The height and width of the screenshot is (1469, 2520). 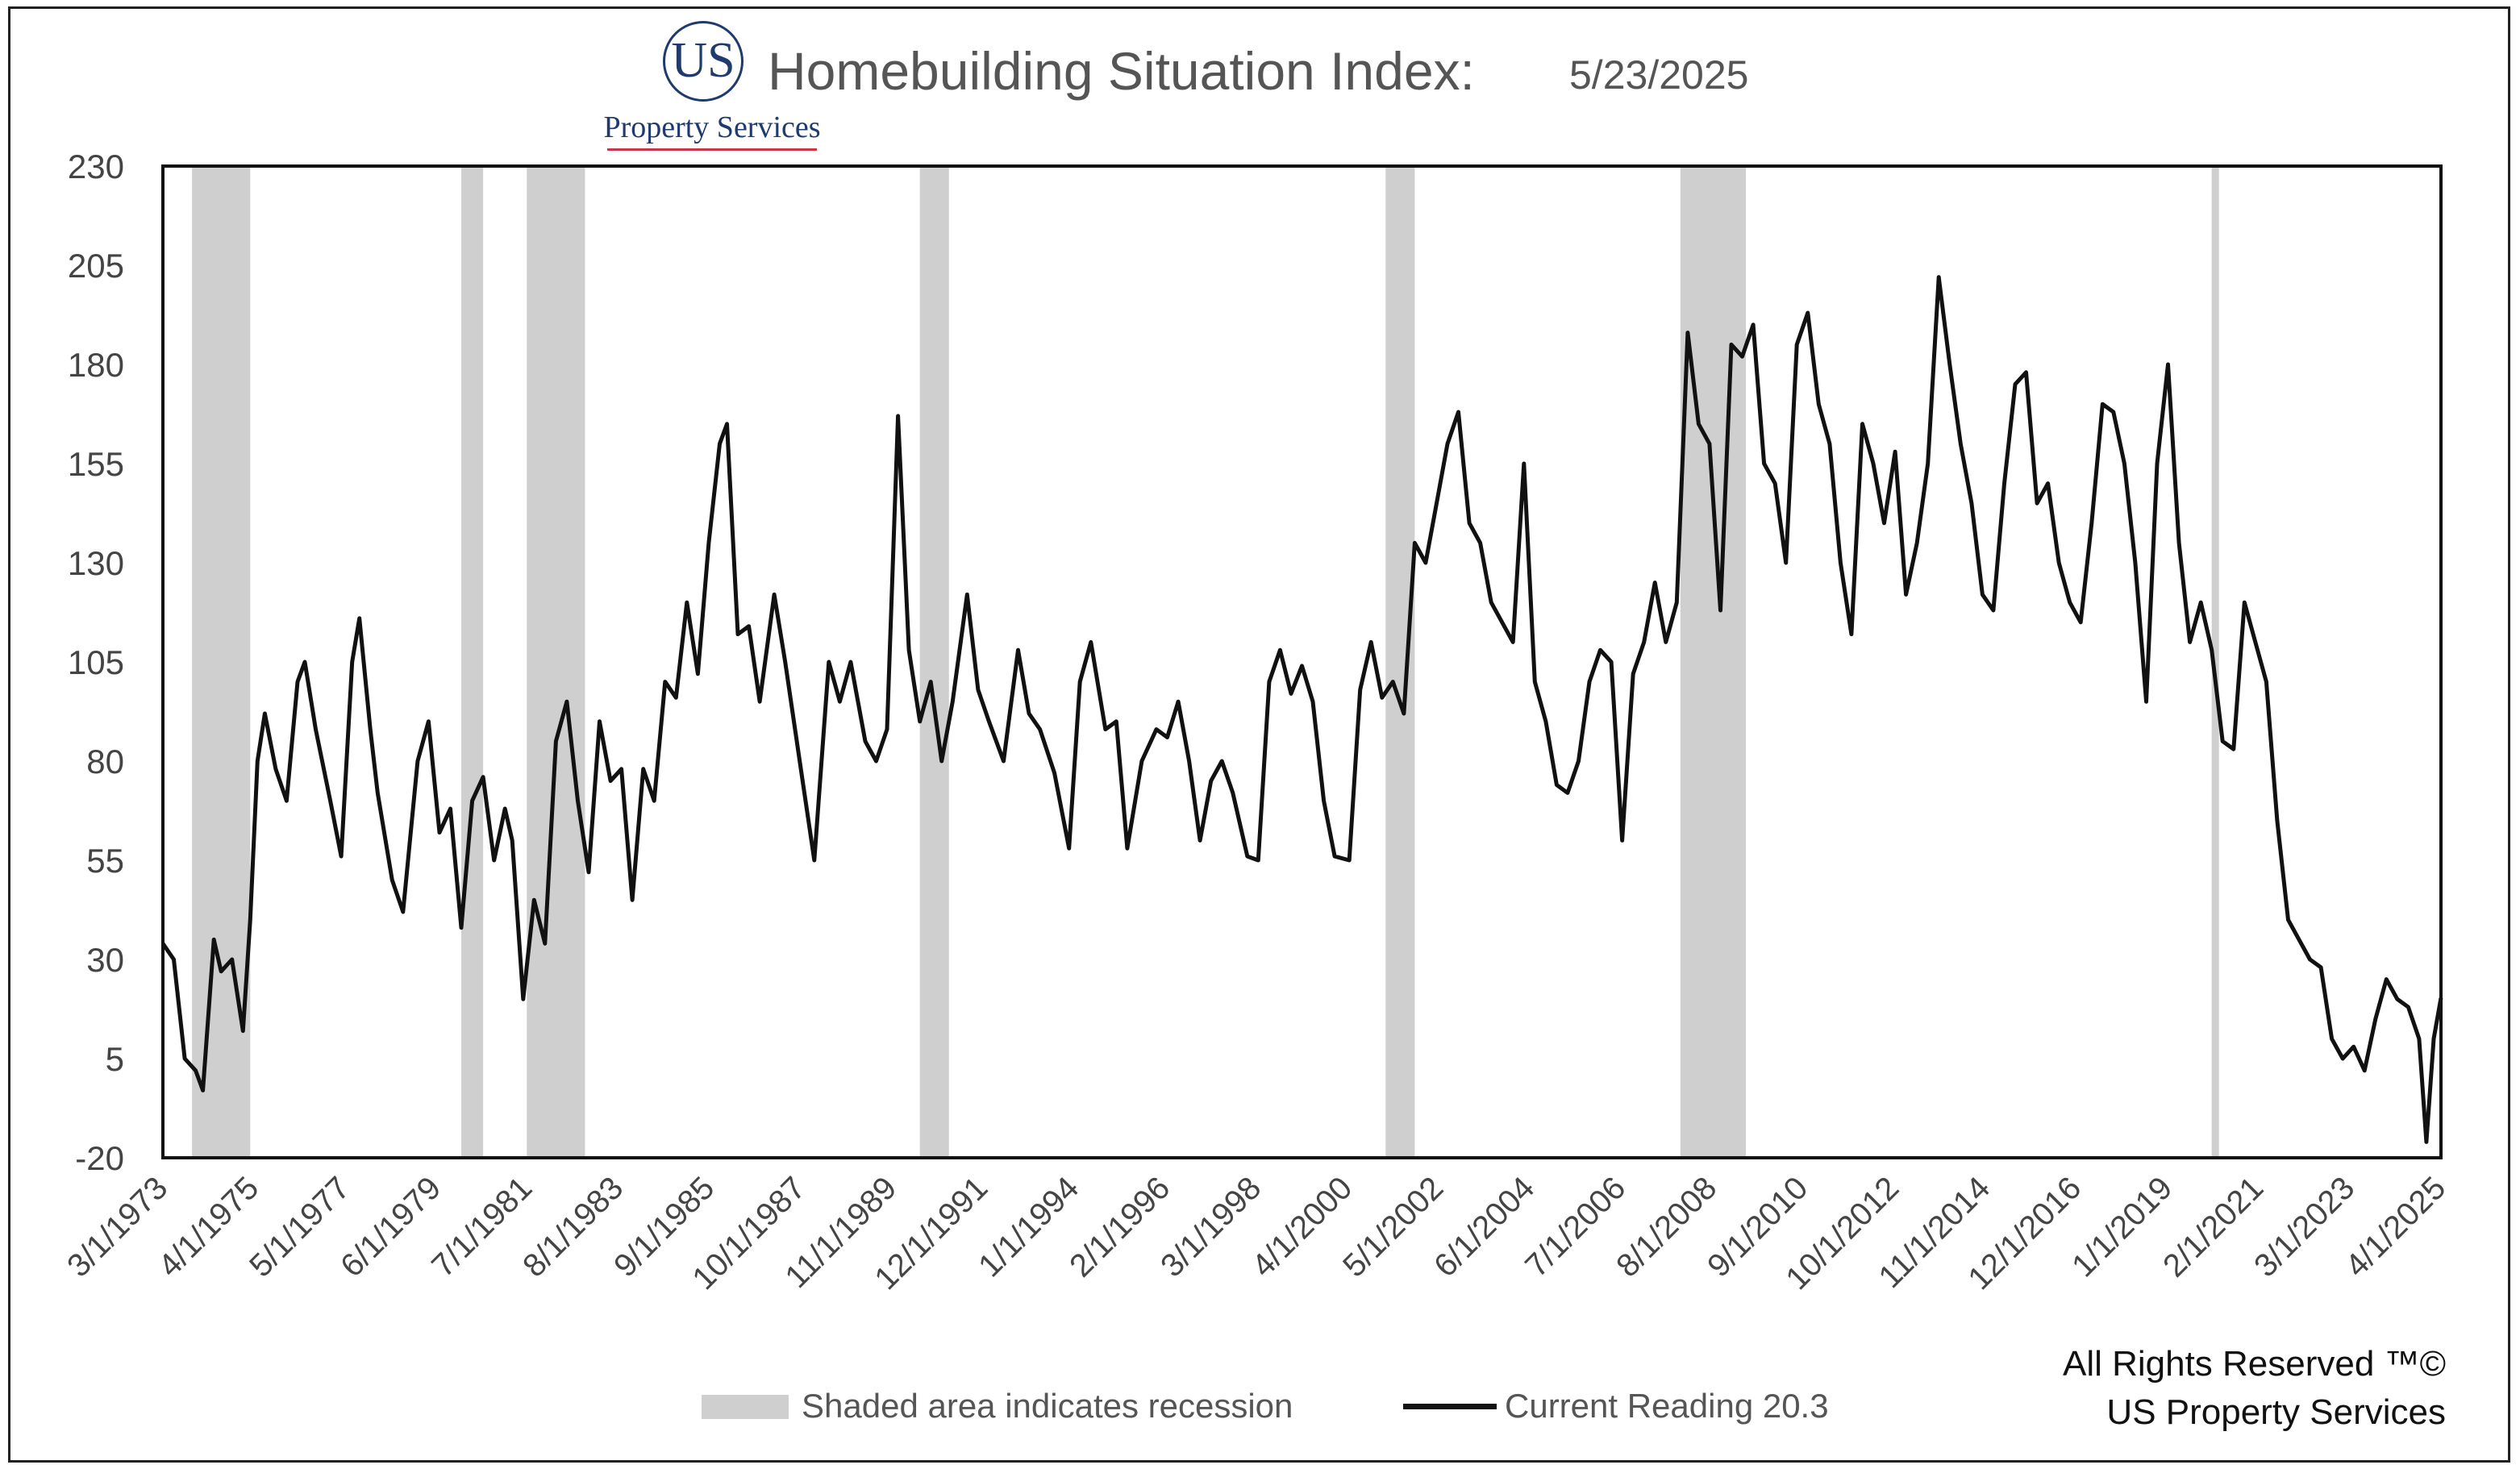 What do you see at coordinates (1659, 75) in the screenshot?
I see `chart-date: 5/23/2025` at bounding box center [1659, 75].